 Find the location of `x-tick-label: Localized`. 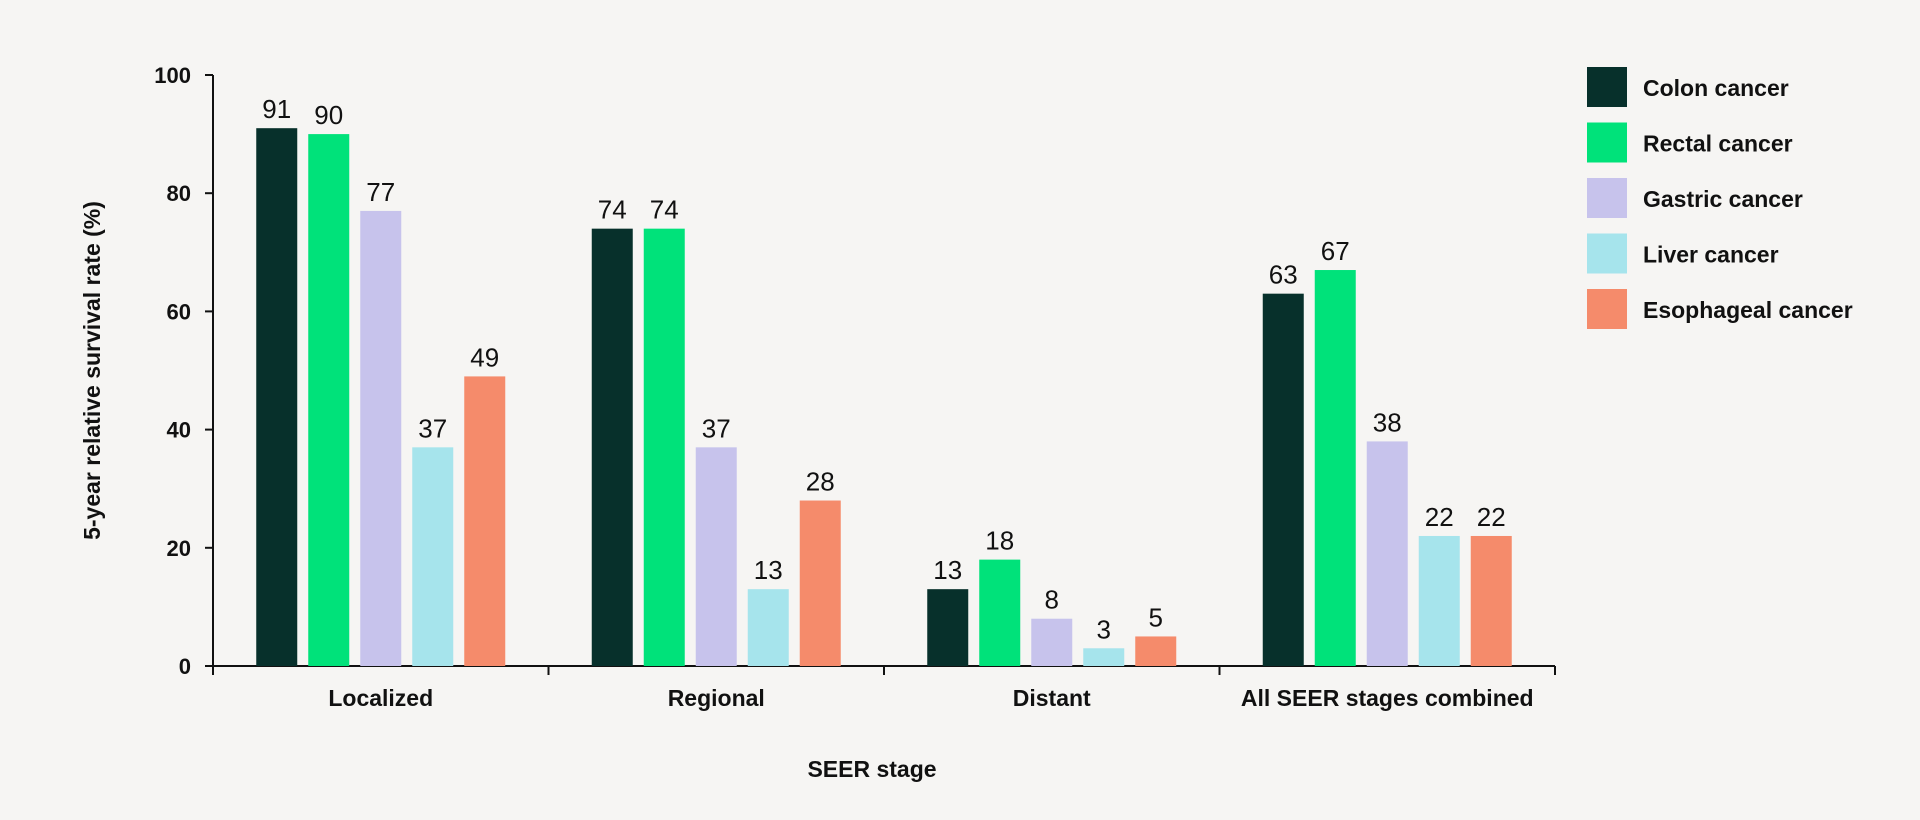

x-tick-label: Localized is located at coordinates (380, 698).